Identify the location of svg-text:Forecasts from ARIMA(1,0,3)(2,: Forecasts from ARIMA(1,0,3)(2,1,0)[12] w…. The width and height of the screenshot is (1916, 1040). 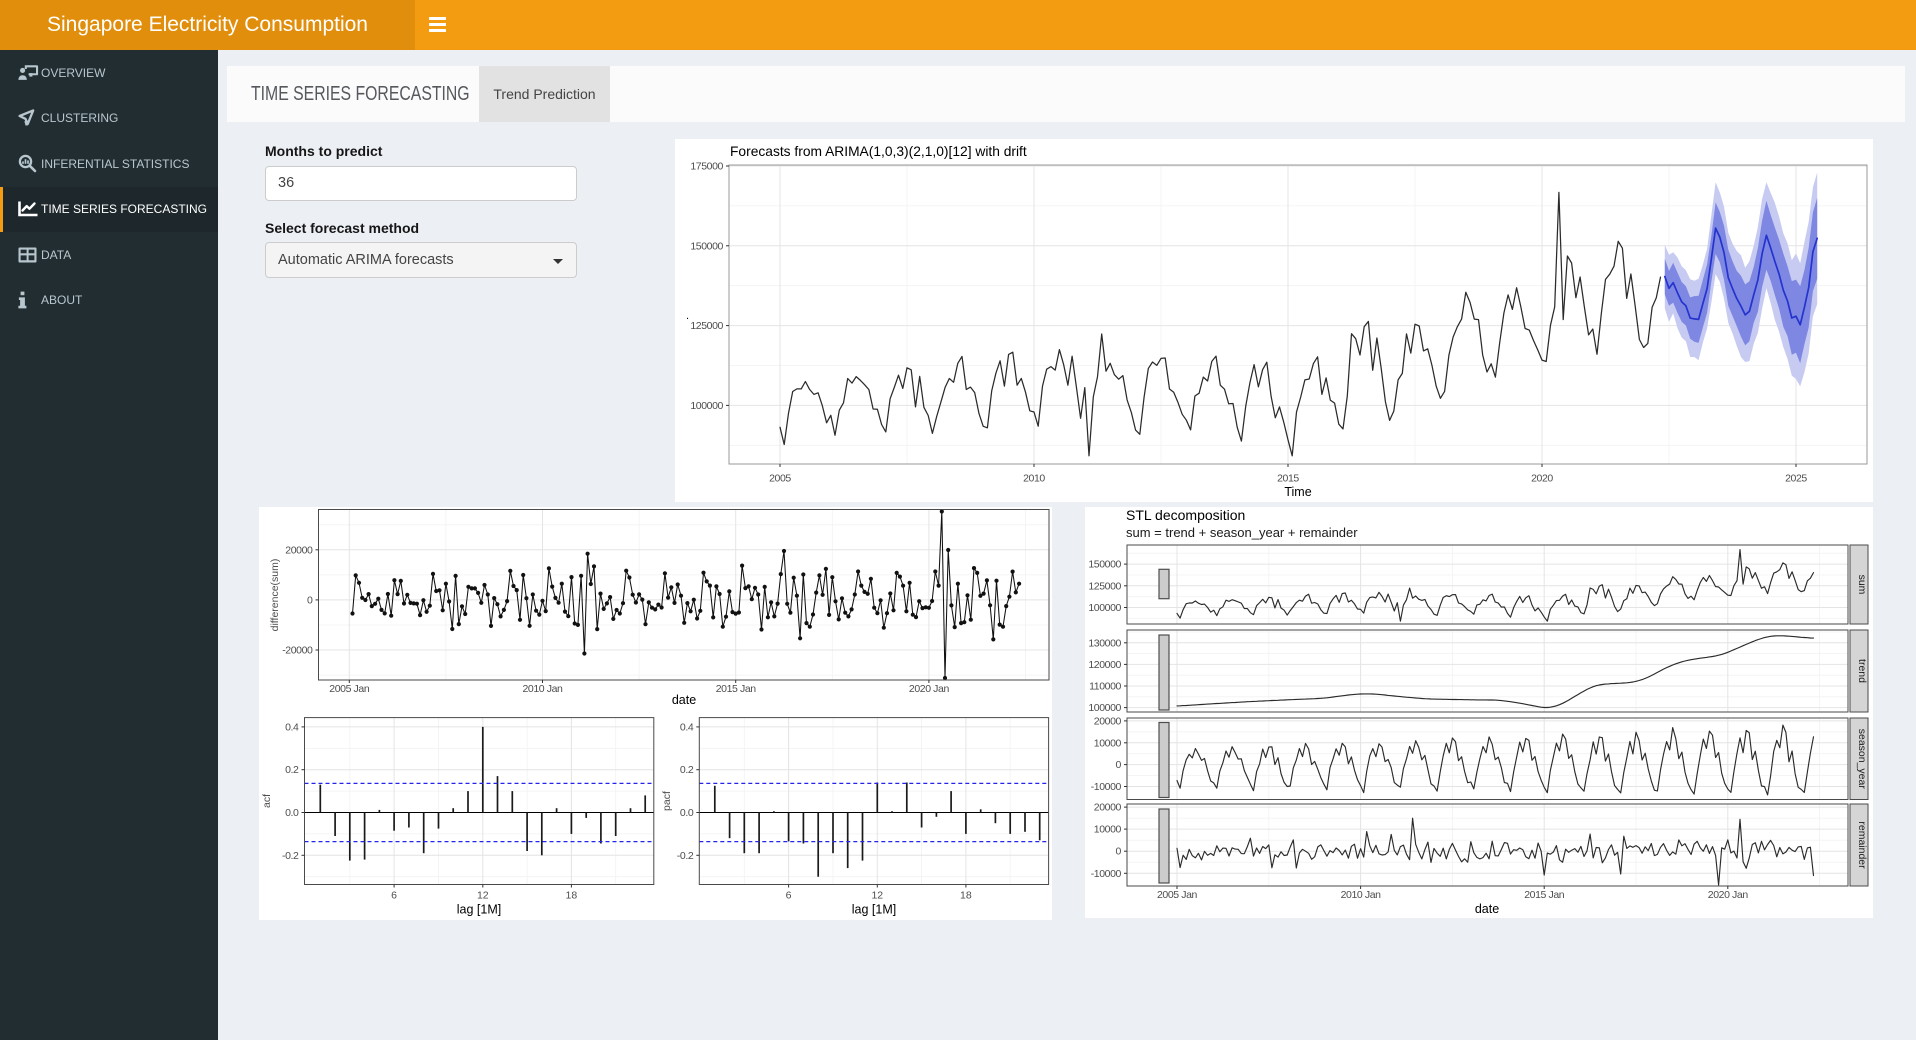
(878, 151).